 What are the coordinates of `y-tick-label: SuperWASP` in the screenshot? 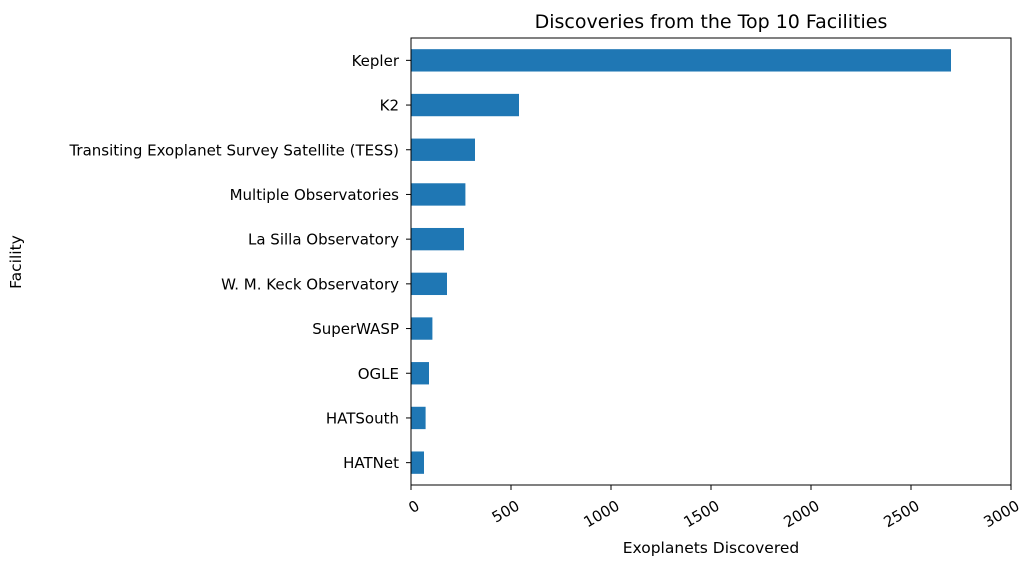 It's located at (355, 329).